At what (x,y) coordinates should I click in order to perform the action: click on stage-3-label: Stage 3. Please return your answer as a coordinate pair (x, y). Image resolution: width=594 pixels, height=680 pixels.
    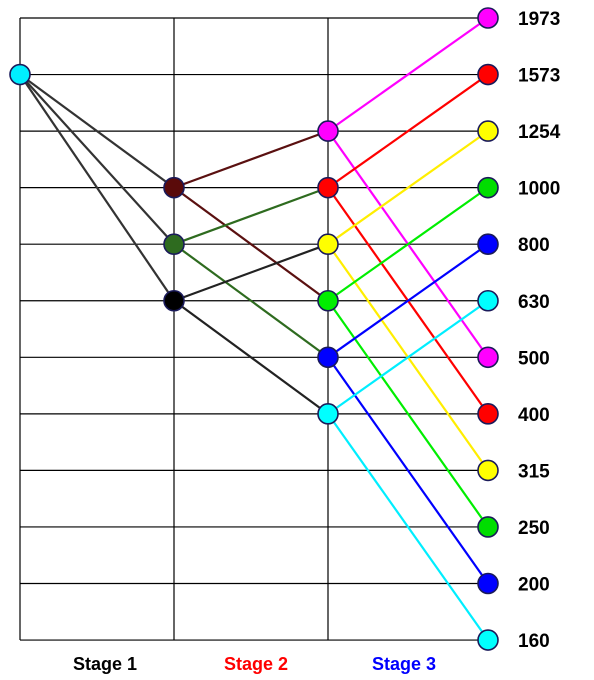
    Looking at the image, I should click on (404, 664).